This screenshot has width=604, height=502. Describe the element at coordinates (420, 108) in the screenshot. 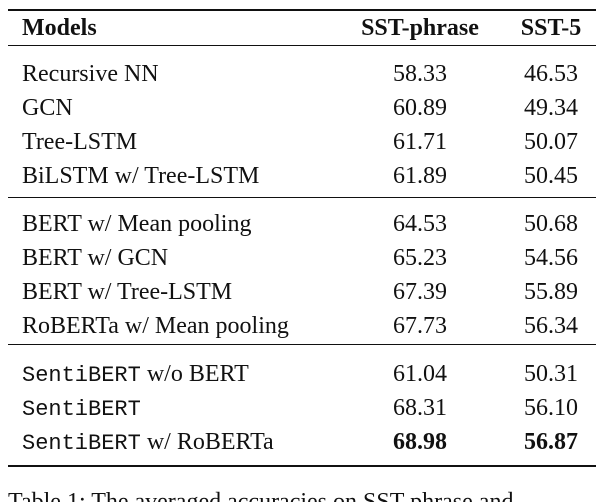

I see `score-cell: 60.89` at that location.